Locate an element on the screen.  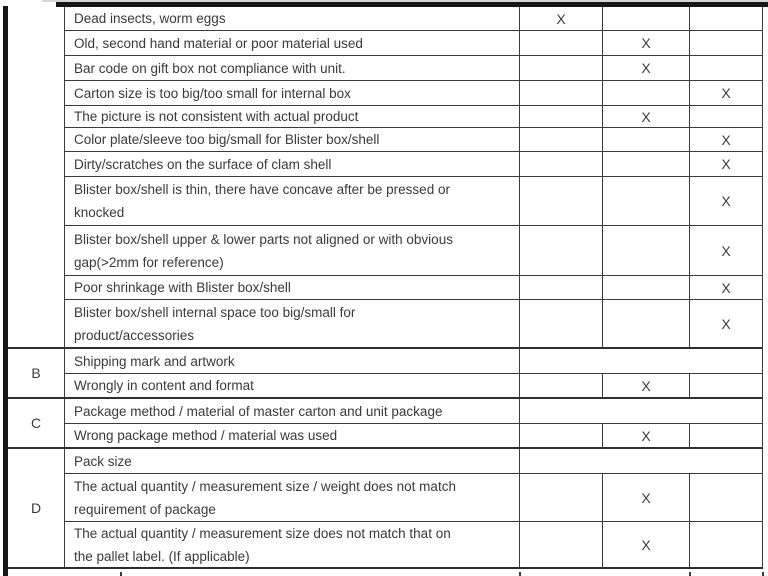
group-letter-cell-d: D is located at coordinates (36, 509).